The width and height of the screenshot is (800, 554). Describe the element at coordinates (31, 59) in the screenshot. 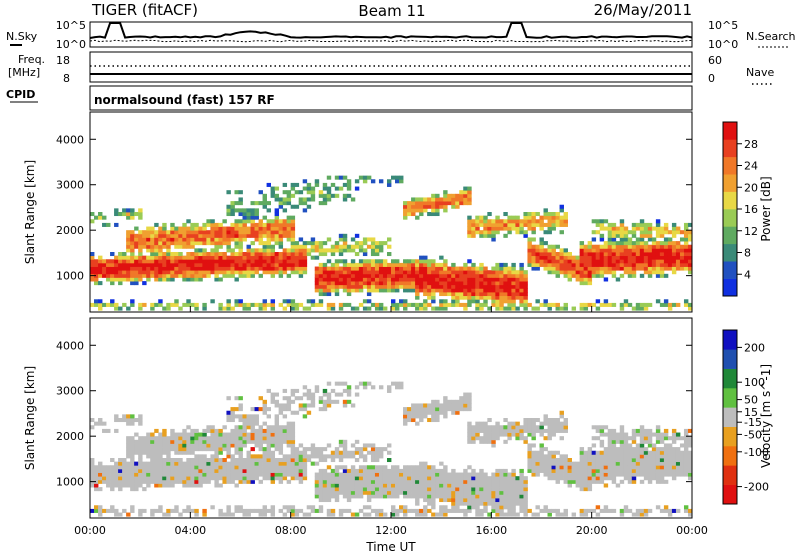

I see `freq-label-1: Freq.` at that location.